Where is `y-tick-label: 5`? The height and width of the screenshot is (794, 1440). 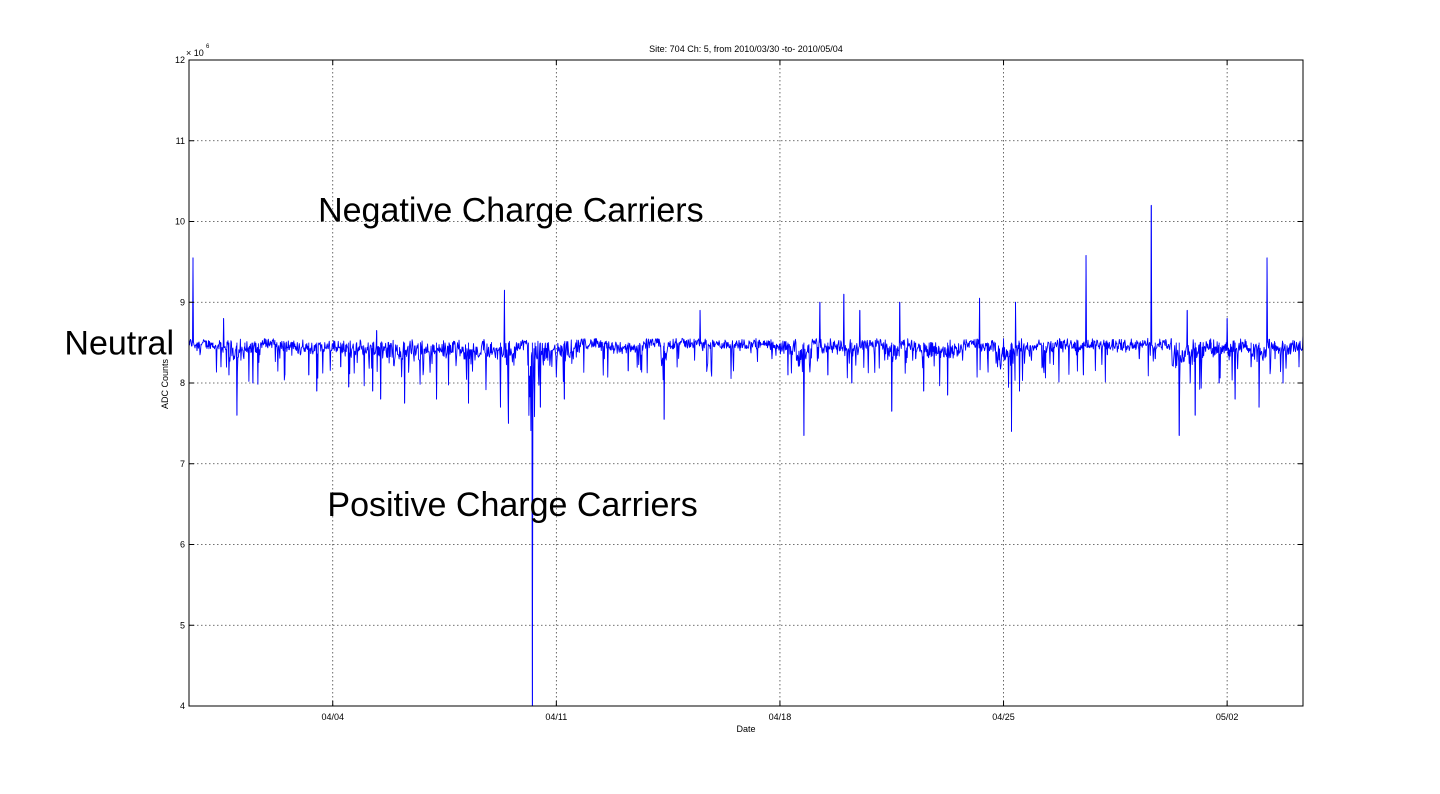 y-tick-label: 5 is located at coordinates (182, 625).